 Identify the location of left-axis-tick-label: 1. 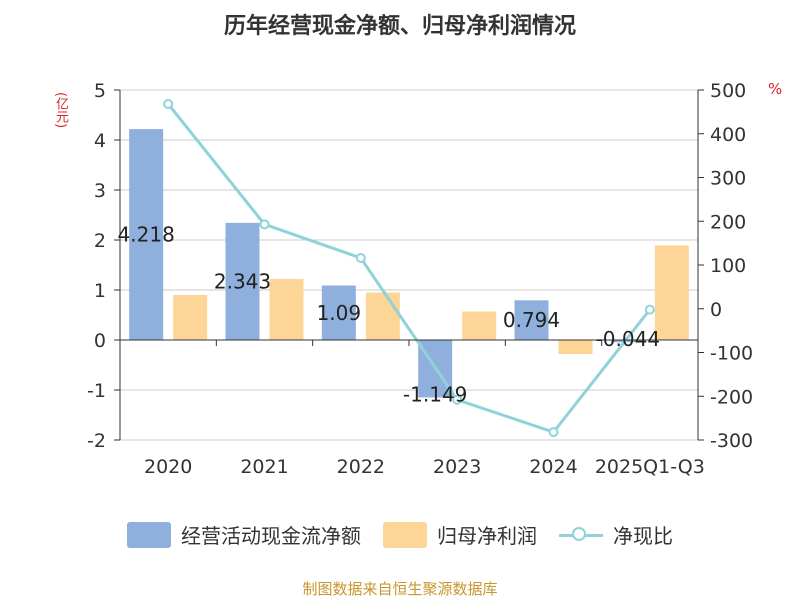
(100, 291).